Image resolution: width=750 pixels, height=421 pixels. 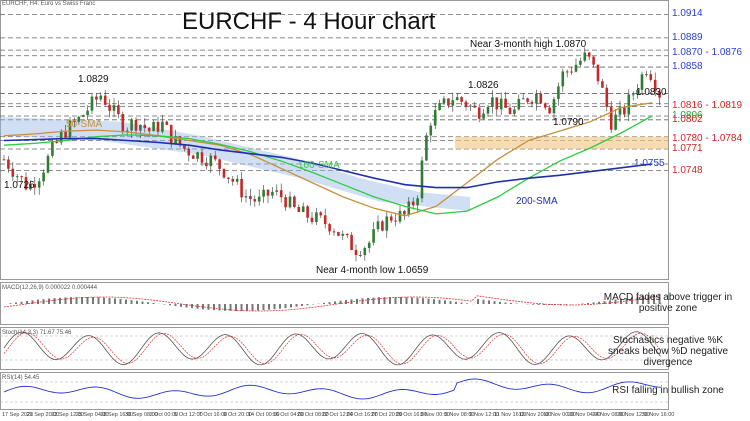 What do you see at coordinates (510, 415) in the screenshot?
I see `x-tick-label: 11 Nov 16:00` at bounding box center [510, 415].